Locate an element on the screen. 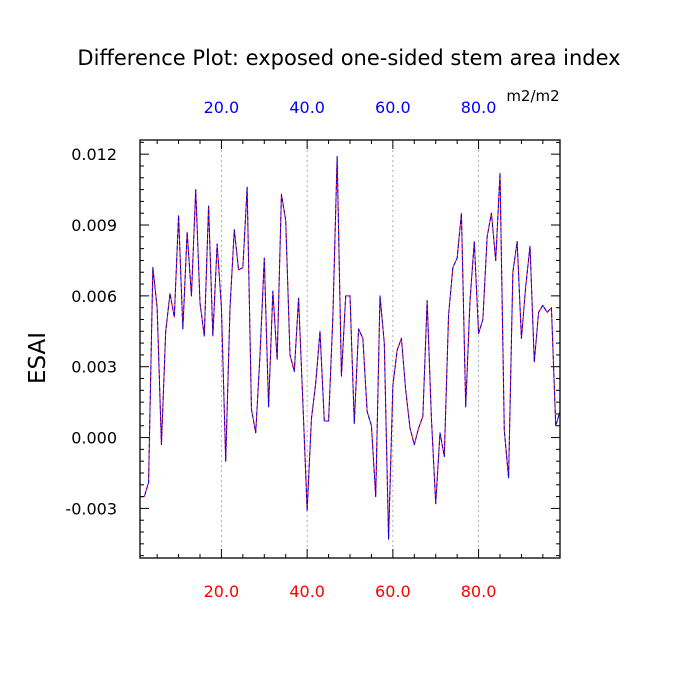 The width and height of the screenshot is (700, 700). y-tick-label: 0.009 is located at coordinates (94, 225).